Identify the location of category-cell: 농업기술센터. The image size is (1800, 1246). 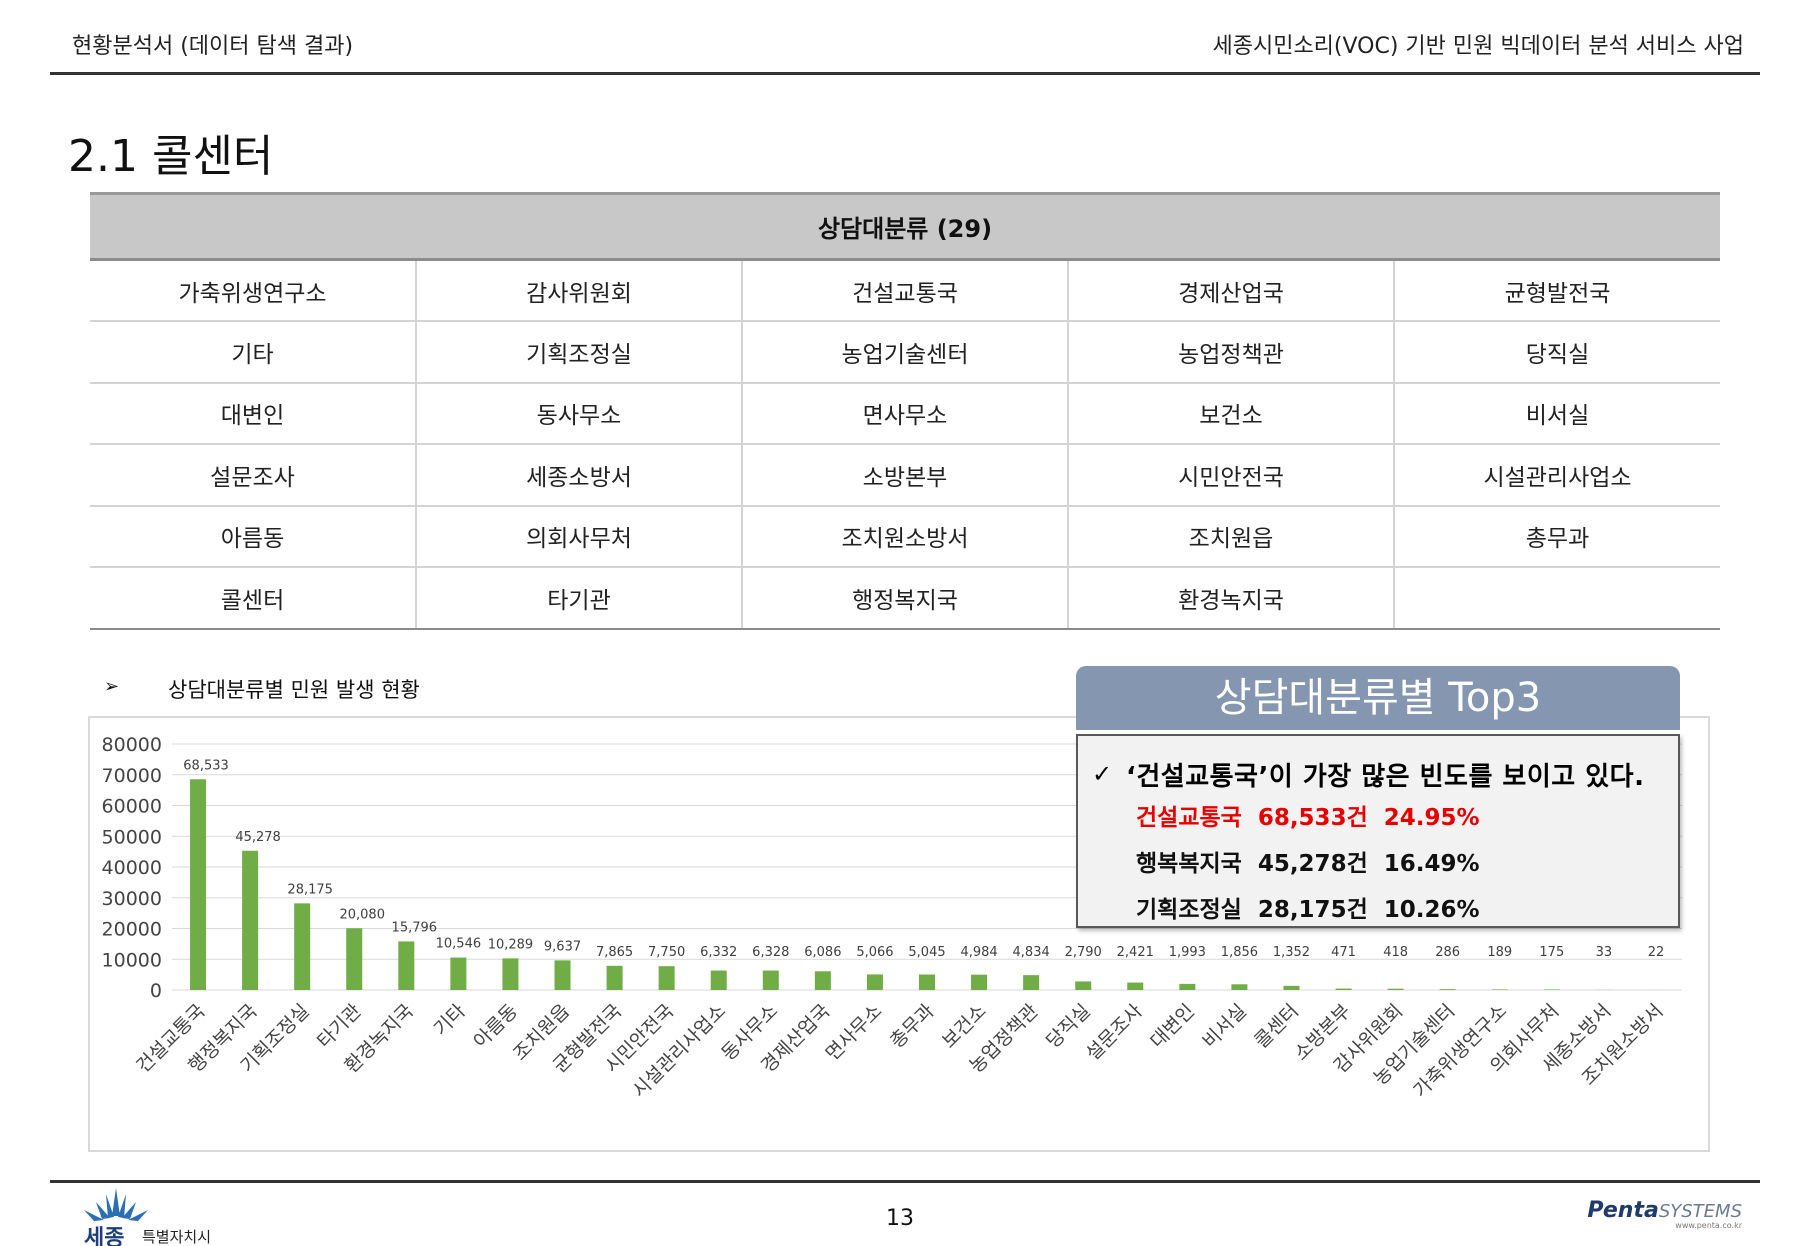
(905, 352).